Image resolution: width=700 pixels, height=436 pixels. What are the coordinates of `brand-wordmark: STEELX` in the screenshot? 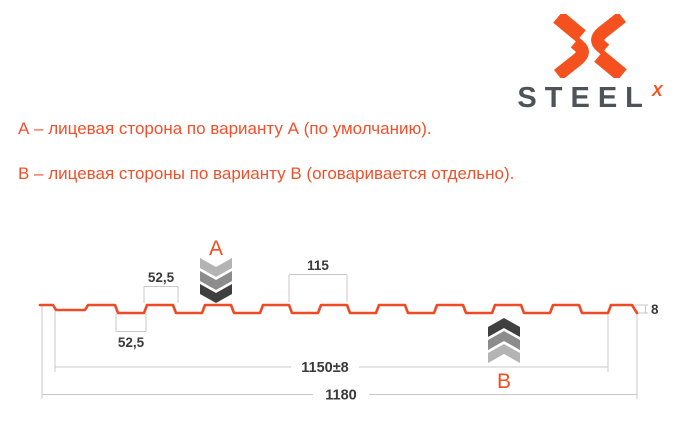 It's located at (590, 98).